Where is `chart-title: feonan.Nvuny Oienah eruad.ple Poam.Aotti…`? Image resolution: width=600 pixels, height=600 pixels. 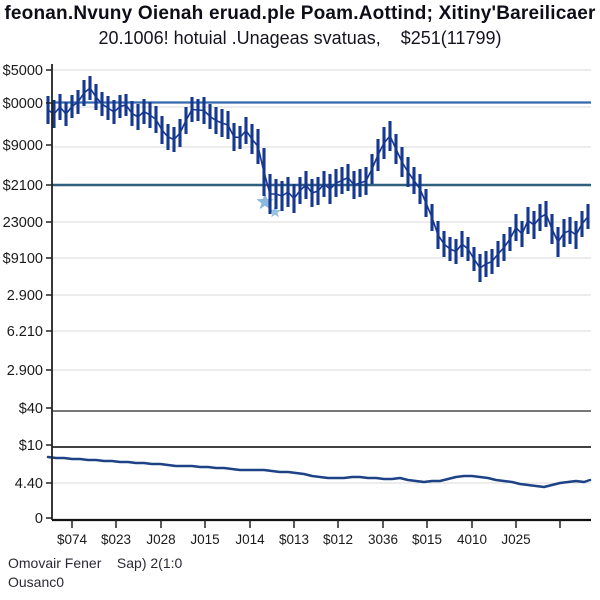
chart-title: feonan.Nvuny Oienah eruad.ple Poam.Aotti… is located at coordinates (300, 13).